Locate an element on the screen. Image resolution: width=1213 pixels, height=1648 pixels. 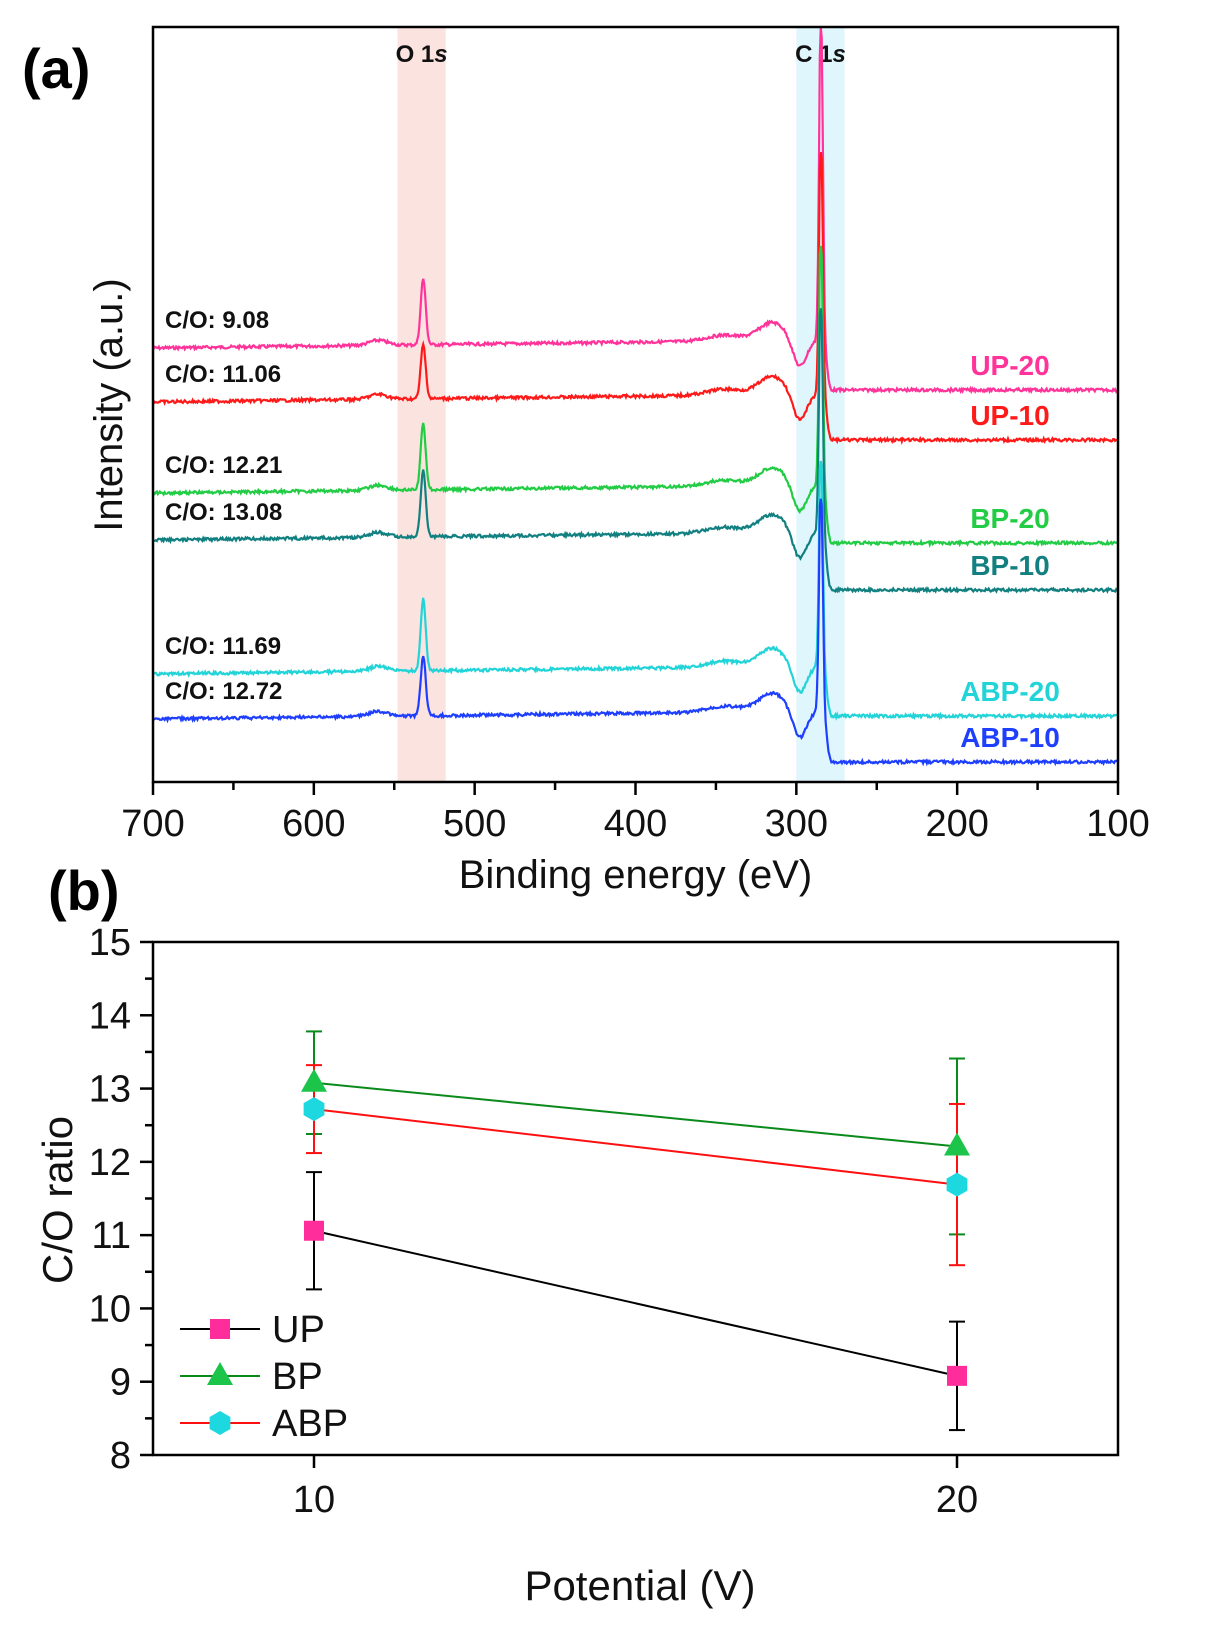
series-label-up-20: UP-20 is located at coordinates (1009, 365).